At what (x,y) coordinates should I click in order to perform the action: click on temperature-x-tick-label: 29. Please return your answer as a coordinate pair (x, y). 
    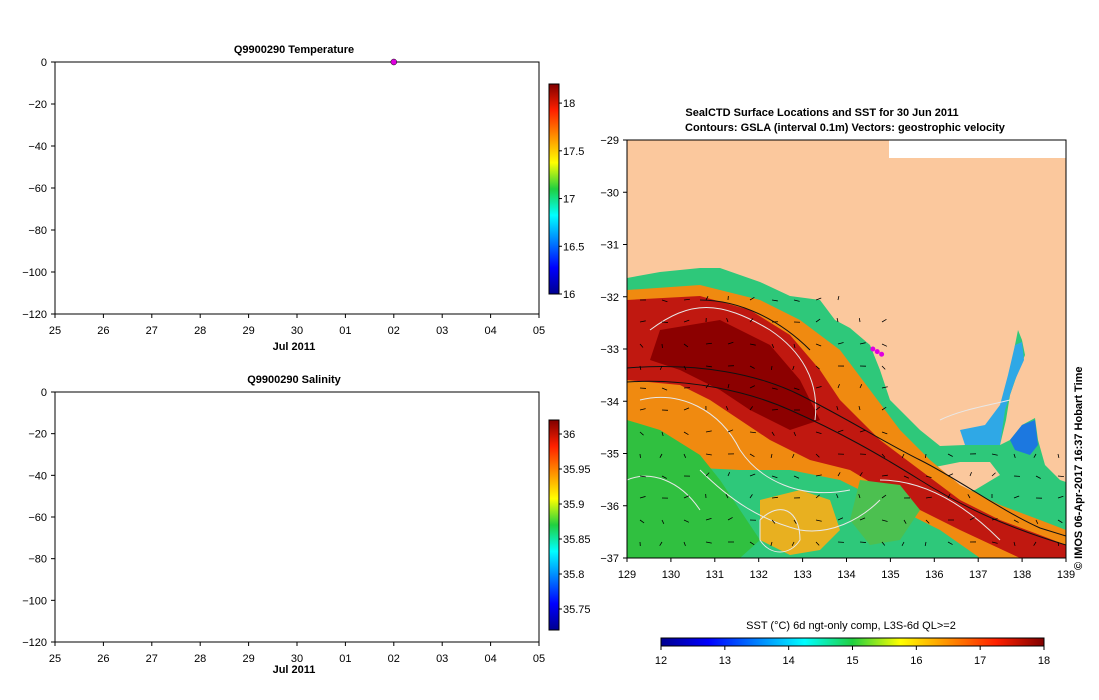
    Looking at the image, I should click on (248, 331).